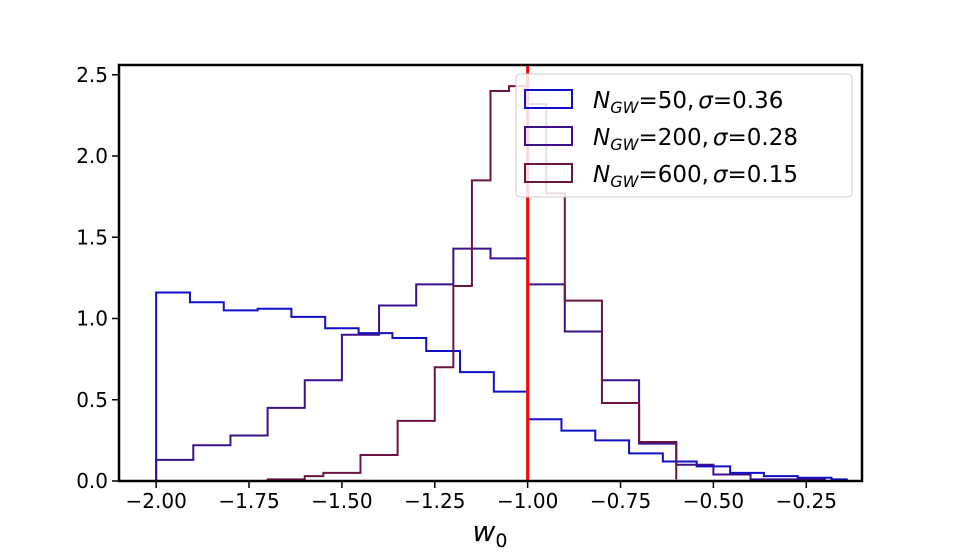 The image size is (957, 553). I want to click on x-tick-label: −0.50, so click(713, 501).